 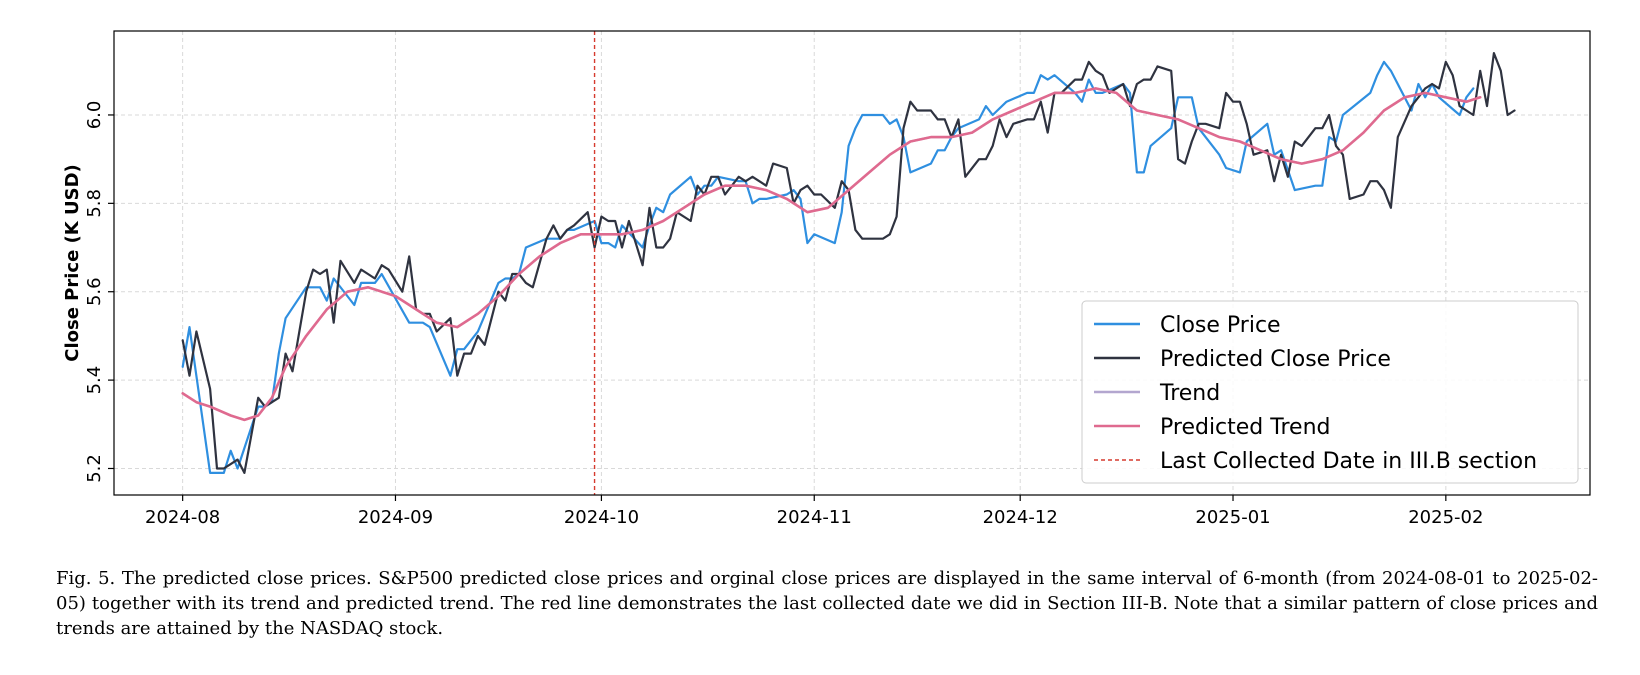 What do you see at coordinates (1245, 427) in the screenshot?
I see `legend-label: Predicted Trend` at bounding box center [1245, 427].